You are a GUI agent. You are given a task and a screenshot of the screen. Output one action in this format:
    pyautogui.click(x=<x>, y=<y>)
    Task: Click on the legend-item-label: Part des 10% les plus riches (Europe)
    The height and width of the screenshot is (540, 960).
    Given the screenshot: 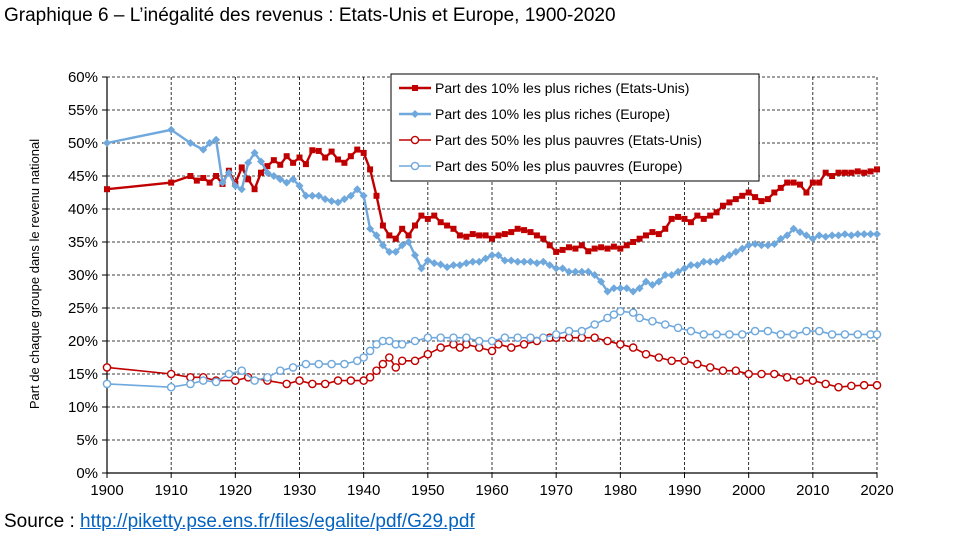 What is the action you would take?
    pyautogui.click(x=552, y=114)
    